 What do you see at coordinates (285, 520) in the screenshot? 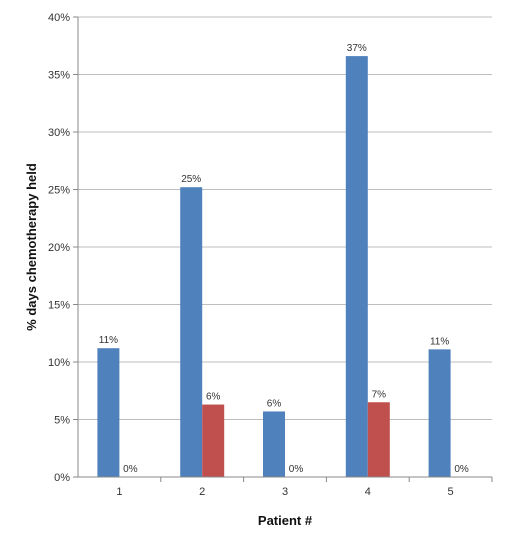
I see `x-axis-title: Patient #` at bounding box center [285, 520].